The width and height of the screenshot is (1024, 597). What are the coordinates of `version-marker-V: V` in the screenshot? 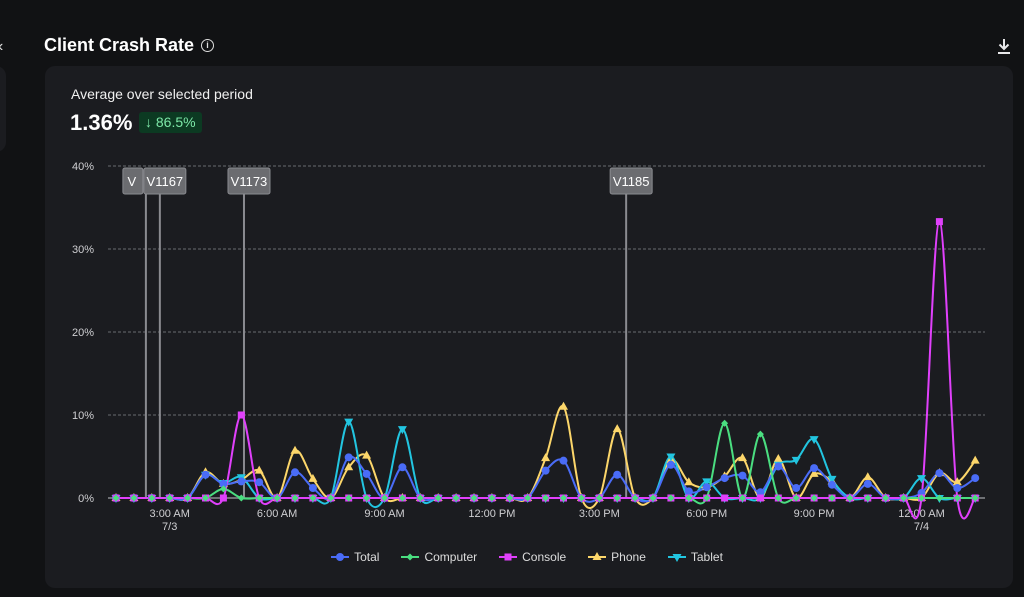 It's located at (133, 181).